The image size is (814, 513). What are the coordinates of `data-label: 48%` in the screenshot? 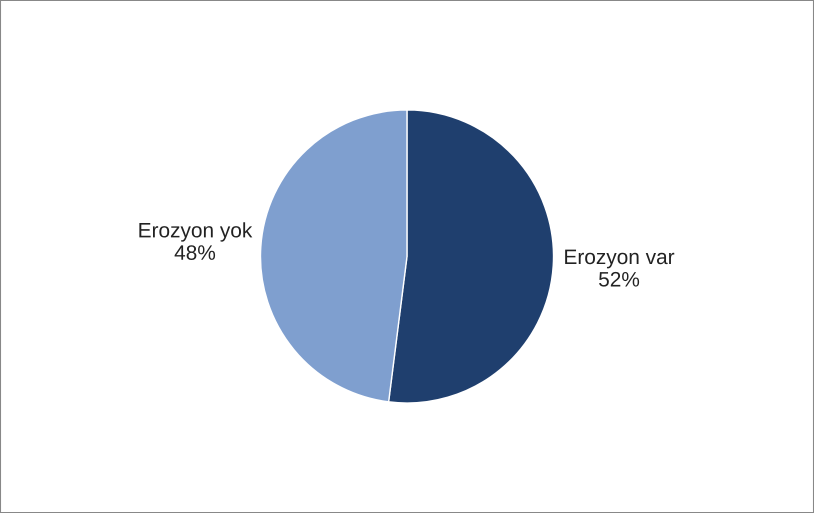 It's located at (195, 252).